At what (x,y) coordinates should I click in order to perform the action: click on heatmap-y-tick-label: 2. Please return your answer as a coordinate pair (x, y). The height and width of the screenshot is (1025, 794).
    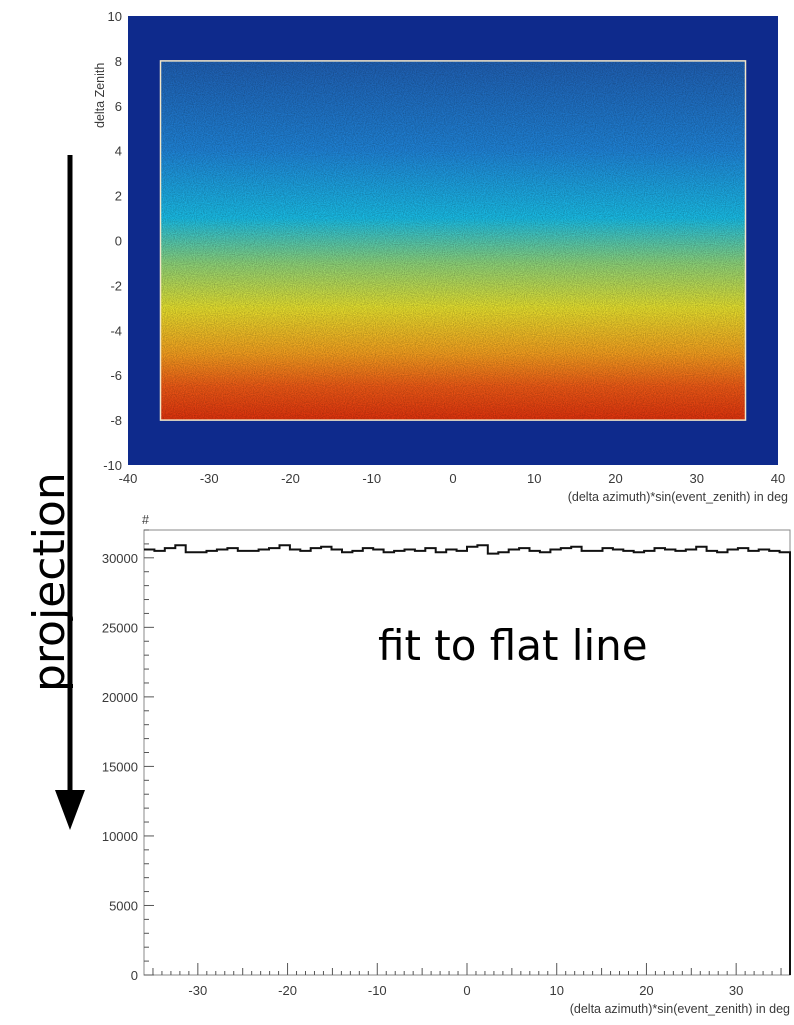
    Looking at the image, I should click on (118, 196).